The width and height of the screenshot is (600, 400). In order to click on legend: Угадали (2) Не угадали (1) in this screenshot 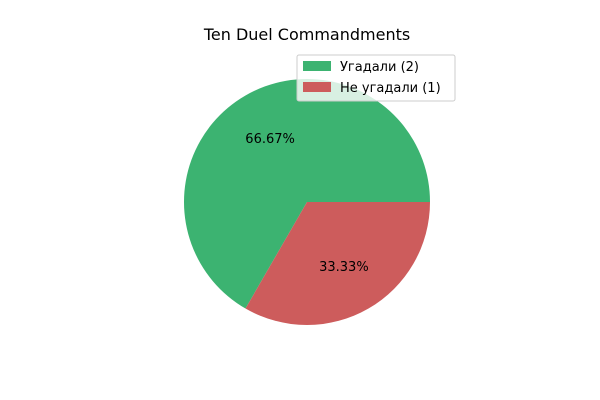, I will do `click(376, 78)`.